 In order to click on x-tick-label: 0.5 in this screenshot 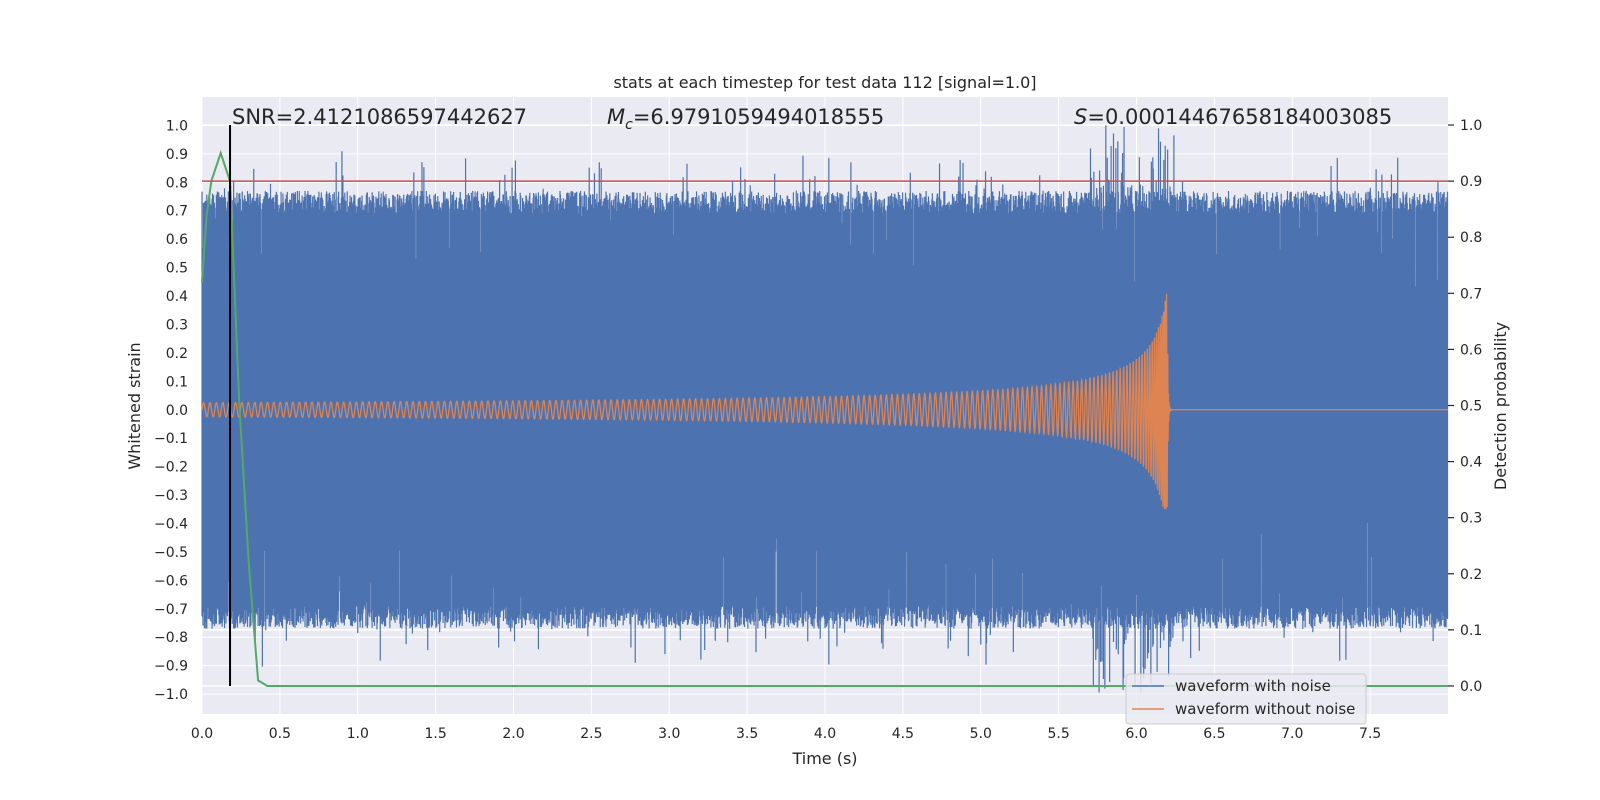, I will do `click(280, 734)`.